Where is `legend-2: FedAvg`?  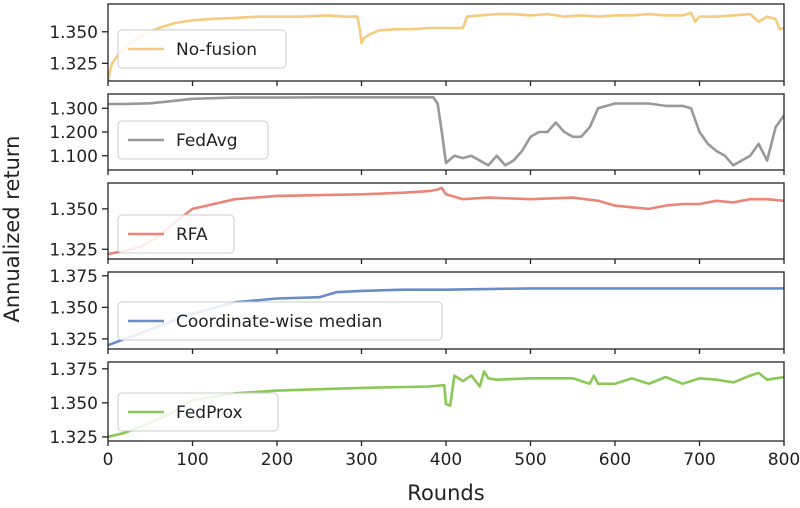 legend-2: FedAvg is located at coordinates (193, 140).